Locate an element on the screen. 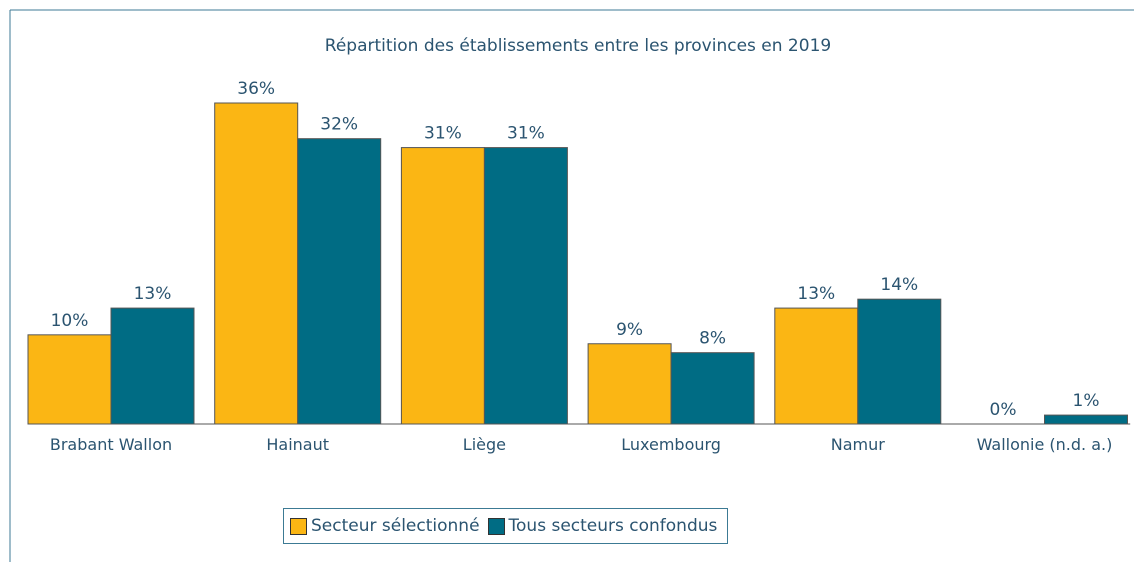 Image resolution: width=1134 pixels, height=562 pixels. value-label: 8% is located at coordinates (712, 339).